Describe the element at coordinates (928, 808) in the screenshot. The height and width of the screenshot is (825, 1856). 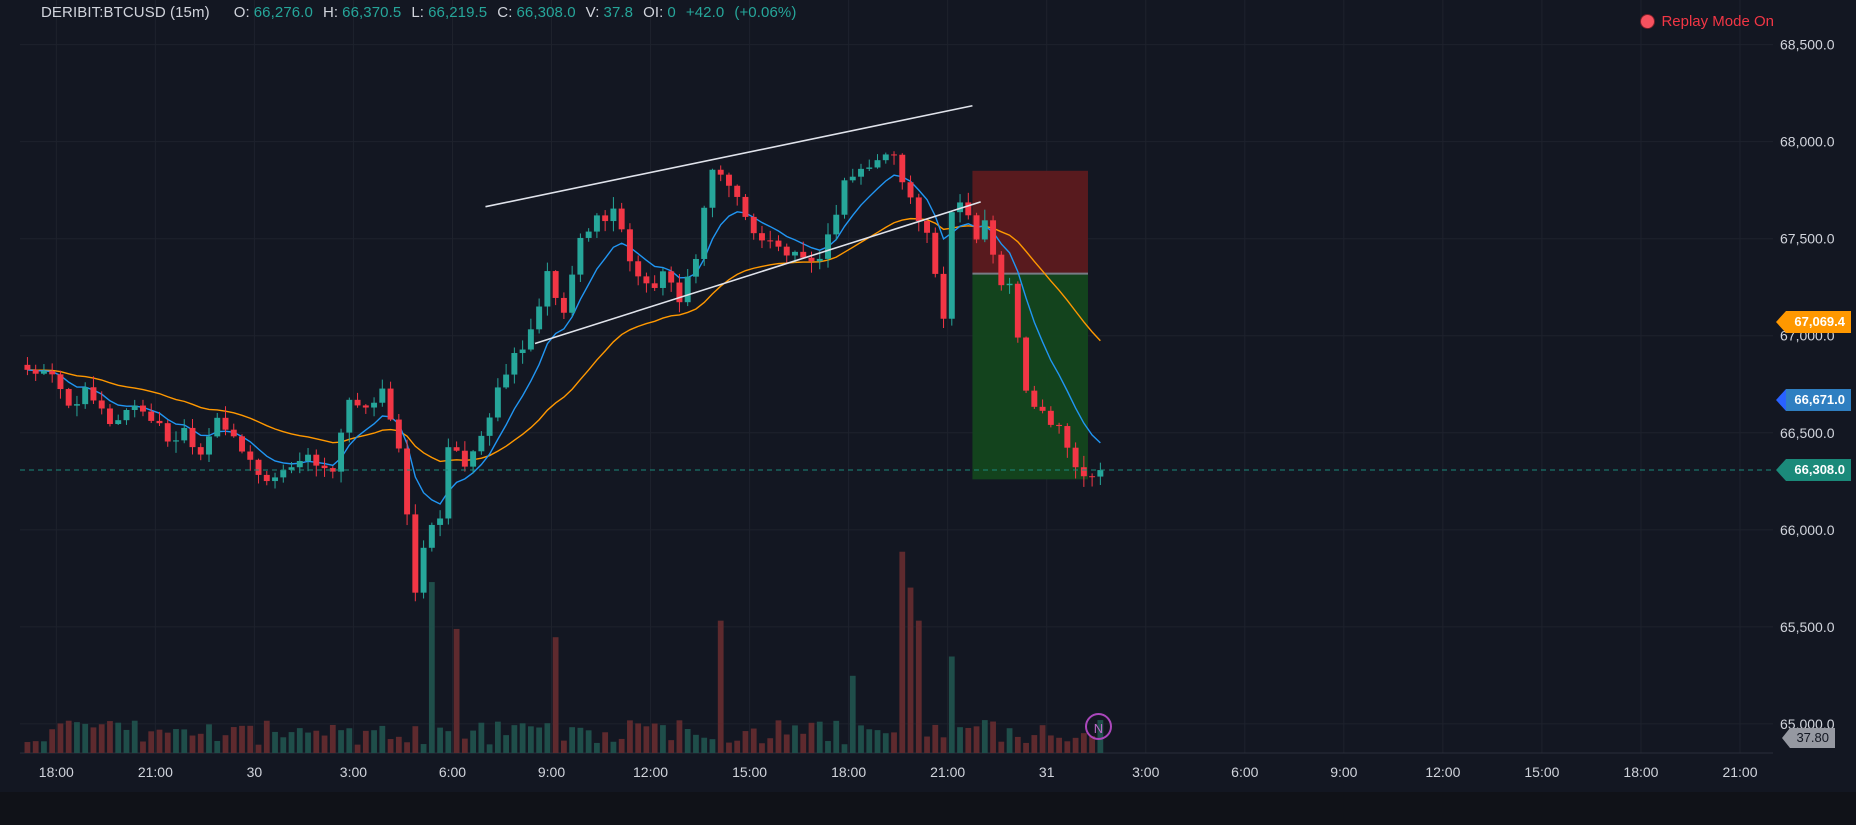
I see `bottom-toolbar` at that location.